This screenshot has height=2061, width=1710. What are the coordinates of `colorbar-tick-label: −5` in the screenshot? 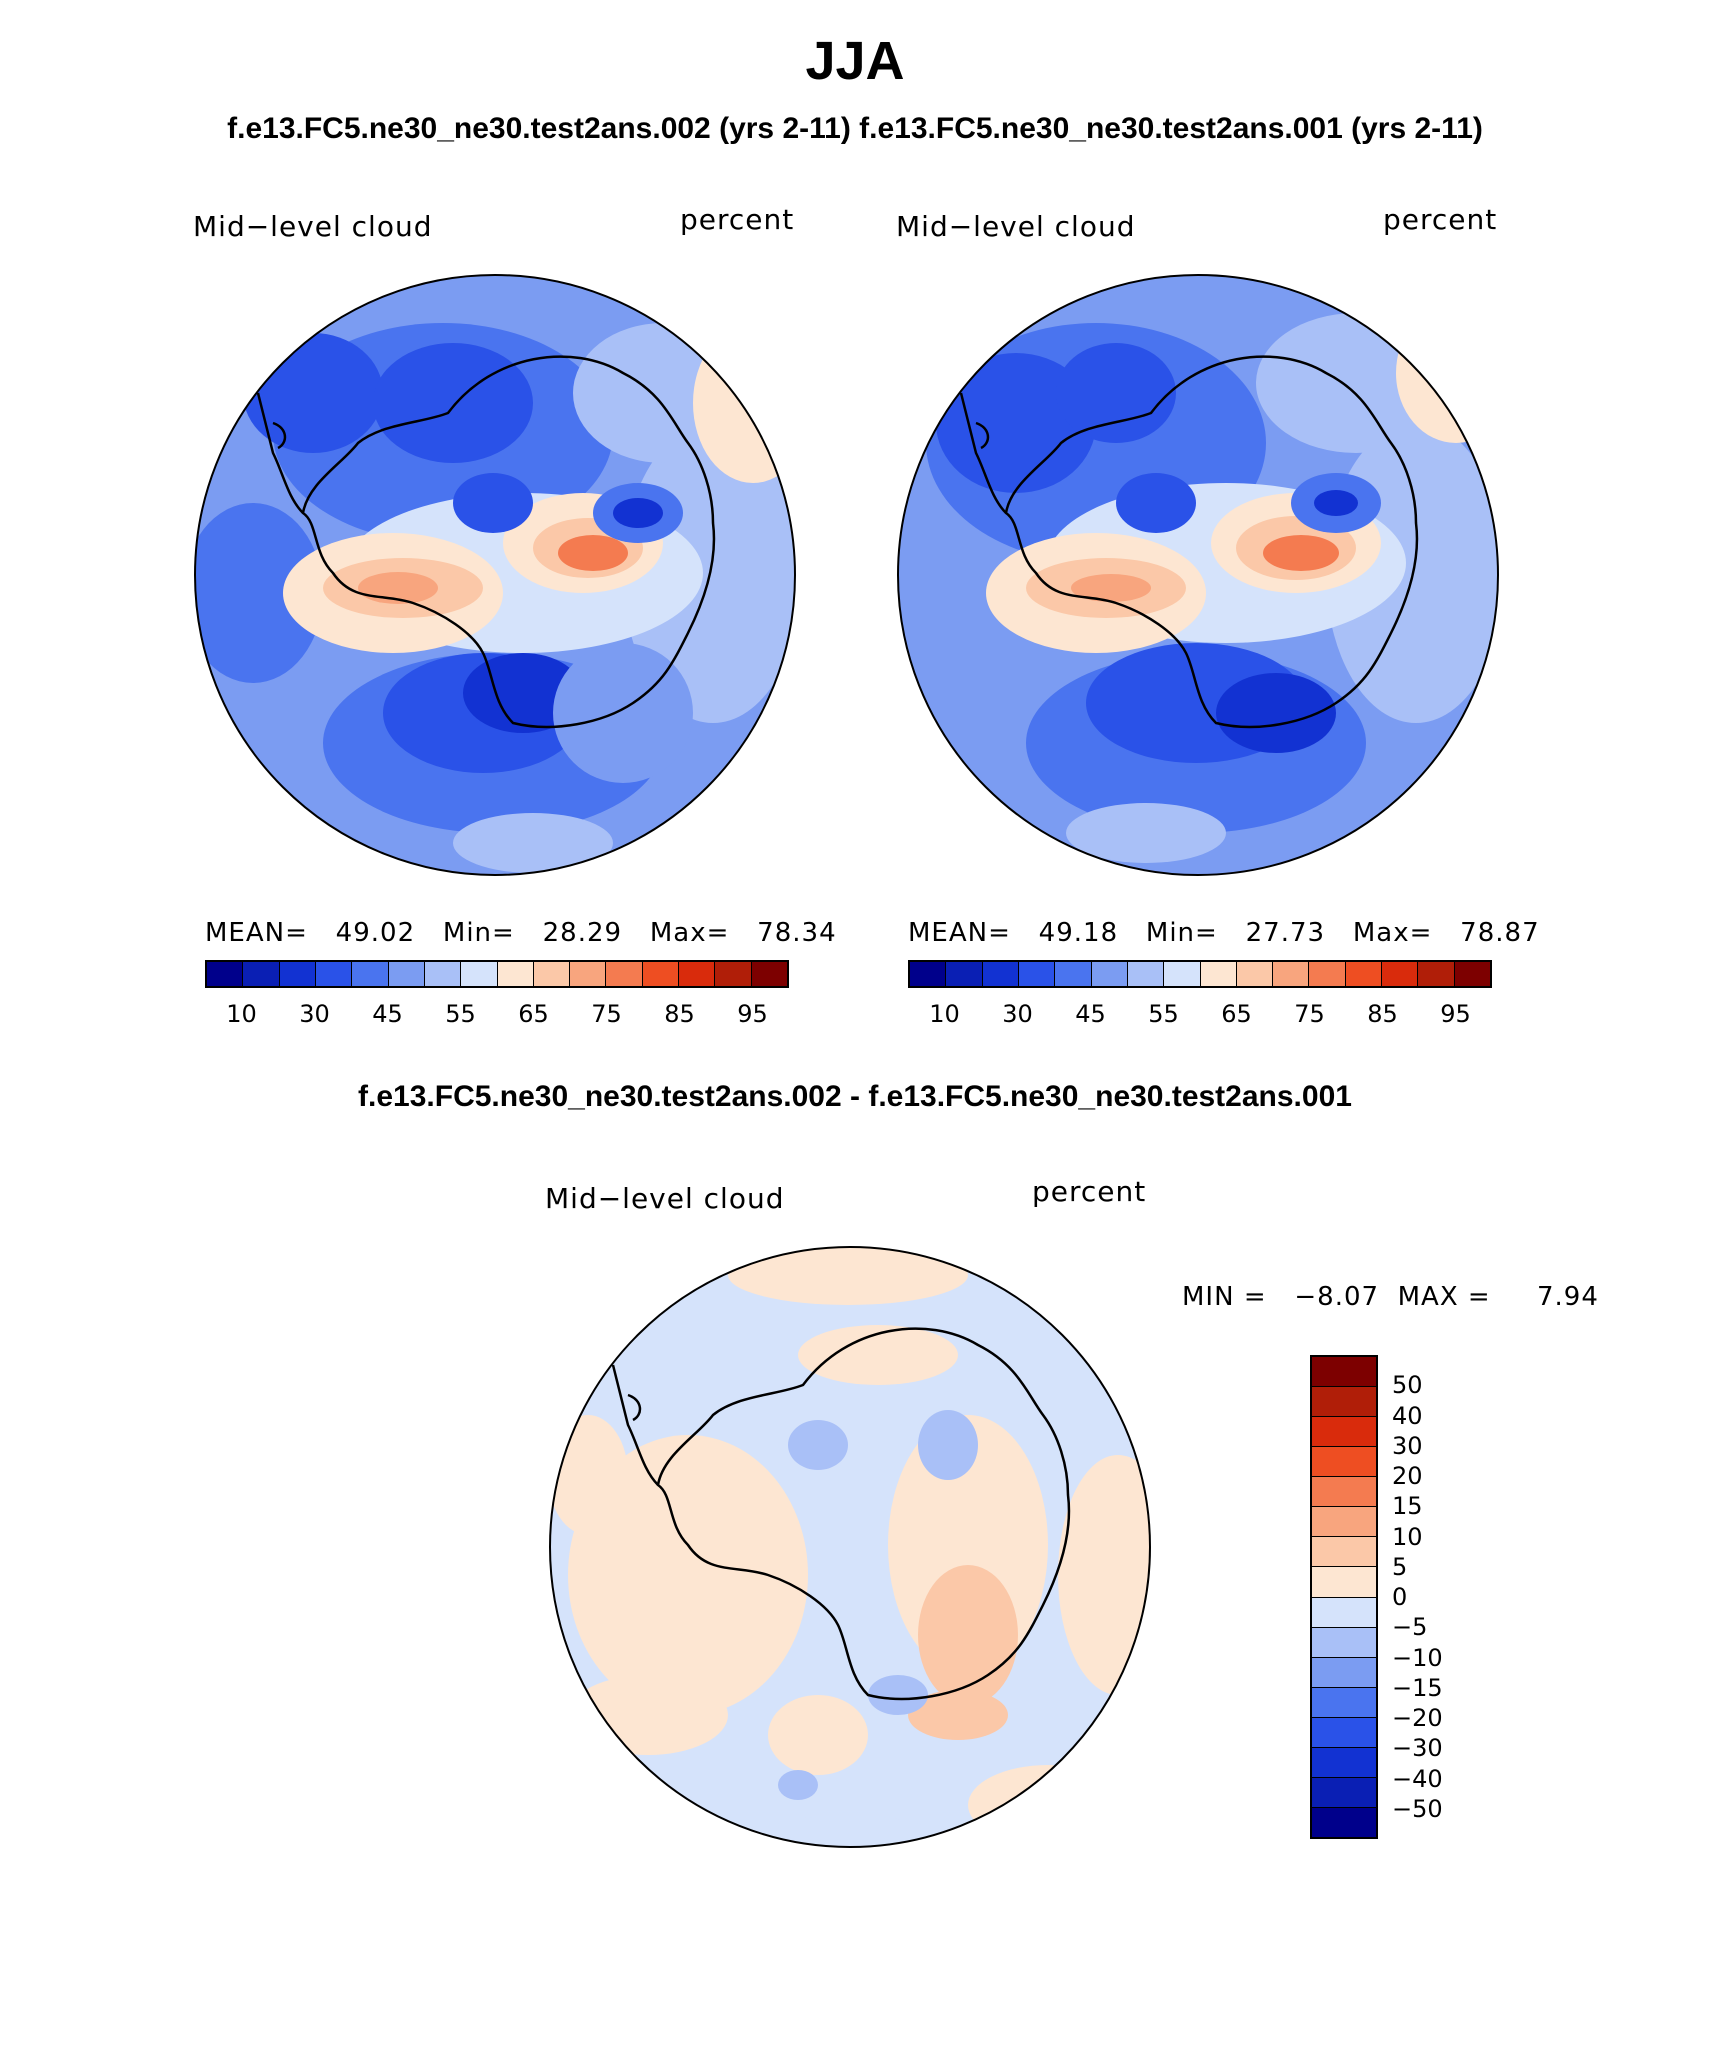 It's located at (1410, 1627).